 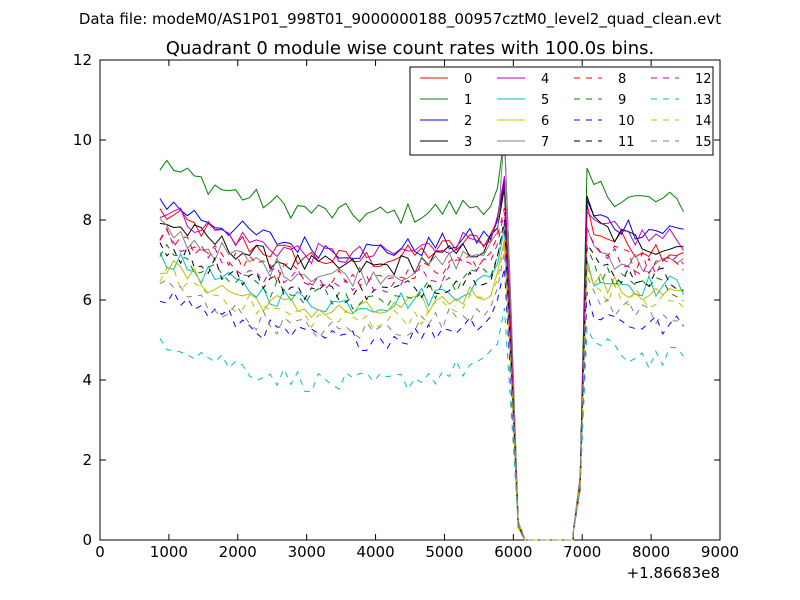 What do you see at coordinates (703, 142) in the screenshot?
I see `legend-label-15: 15` at bounding box center [703, 142].